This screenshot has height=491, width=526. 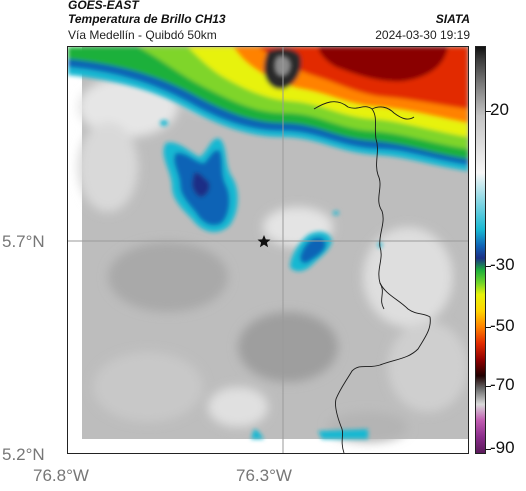 What do you see at coordinates (142, 35) in the screenshot?
I see `route-subtitle: Vía Medellín - Quibdó 50km` at bounding box center [142, 35].